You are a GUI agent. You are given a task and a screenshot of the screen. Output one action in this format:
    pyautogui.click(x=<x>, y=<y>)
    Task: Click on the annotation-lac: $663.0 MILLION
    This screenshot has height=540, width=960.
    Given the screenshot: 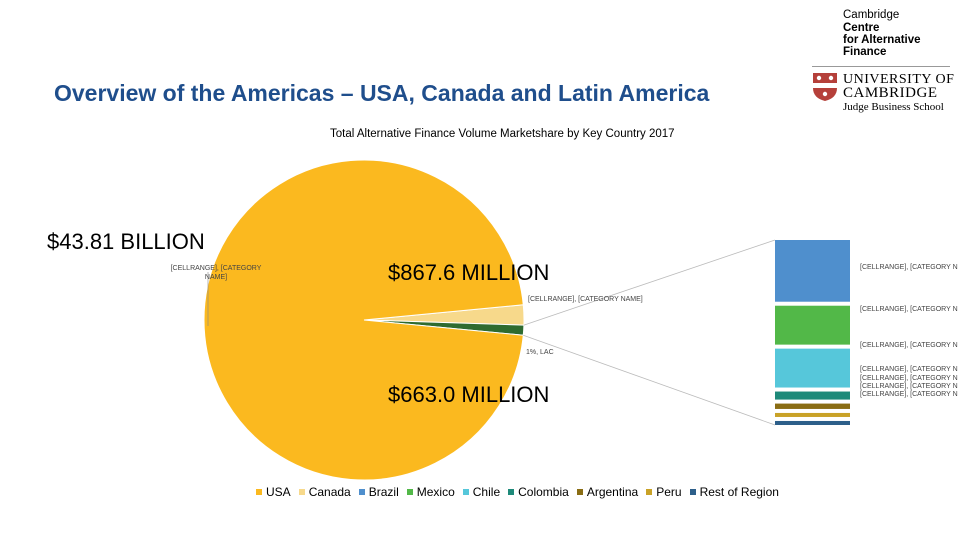 What is the action you would take?
    pyautogui.click(x=469, y=394)
    